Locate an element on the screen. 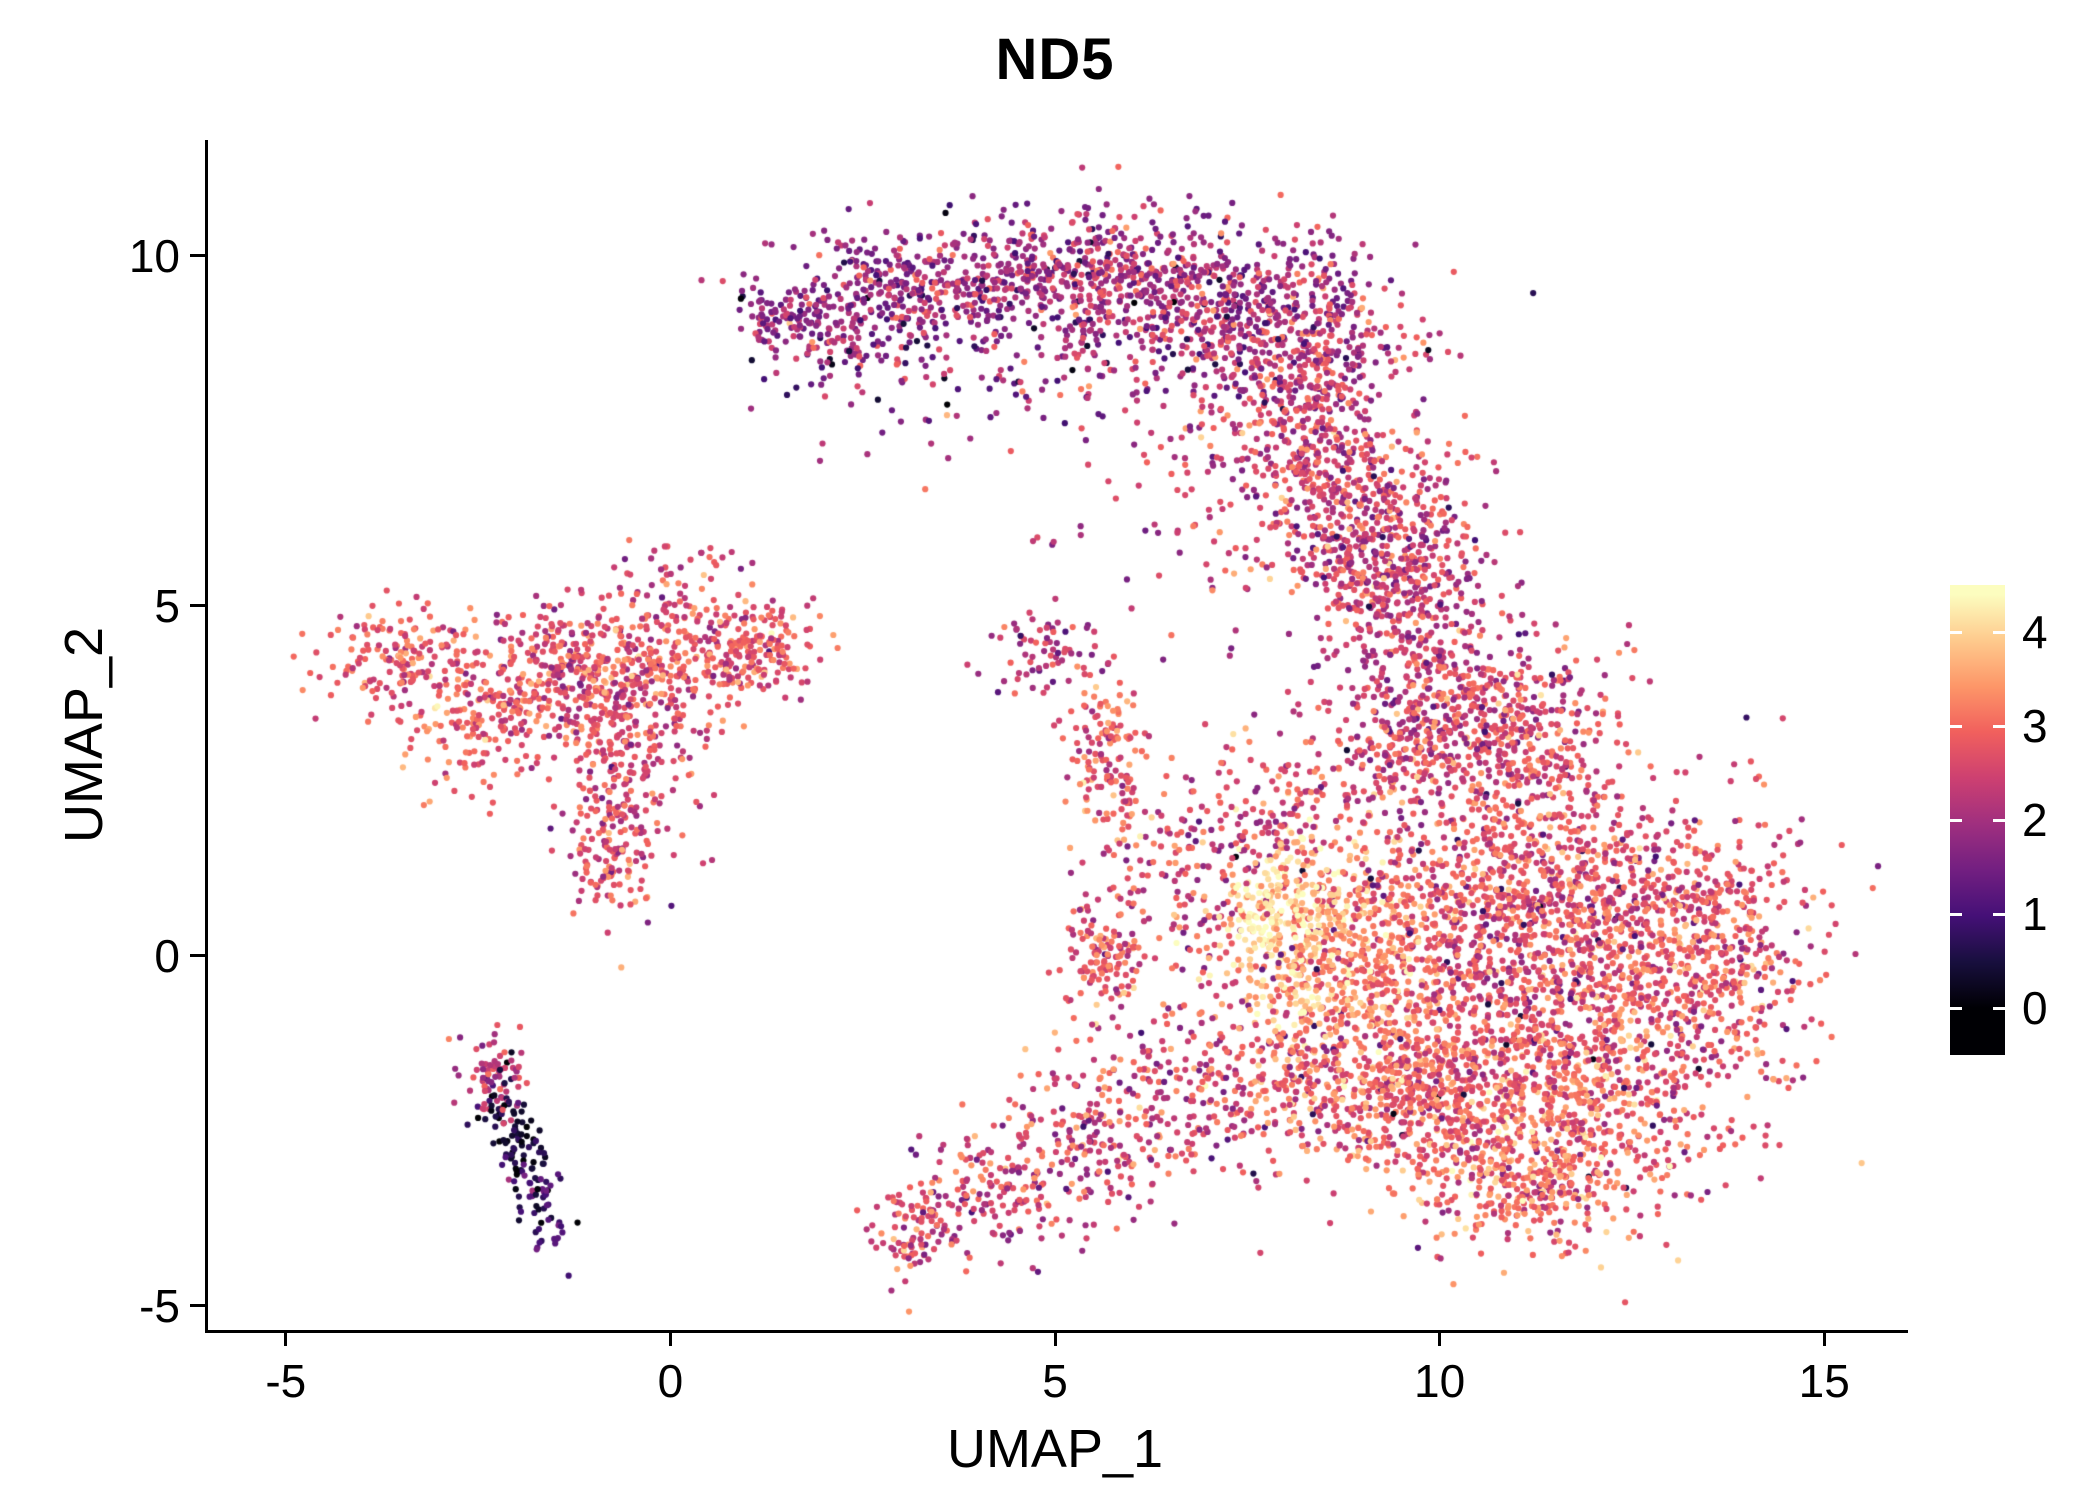 The width and height of the screenshot is (2100, 1500). x-axis-label: UMAP_1 is located at coordinates (1055, 1449).